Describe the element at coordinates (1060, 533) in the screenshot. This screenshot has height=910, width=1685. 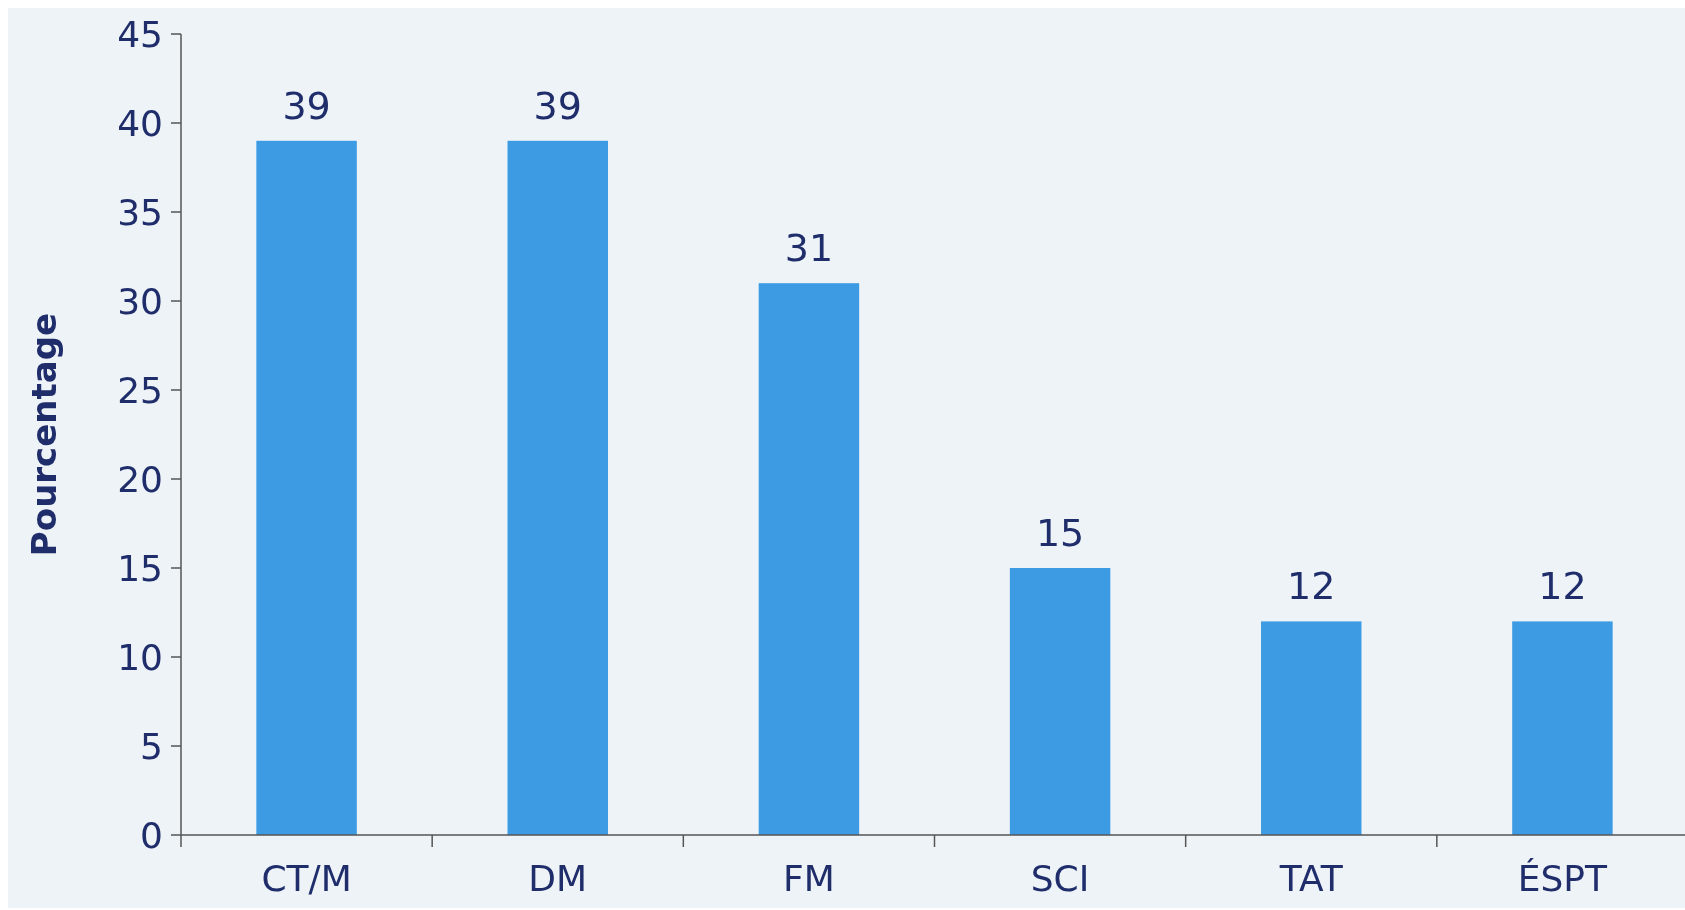
I see `data-label: 15` at that location.